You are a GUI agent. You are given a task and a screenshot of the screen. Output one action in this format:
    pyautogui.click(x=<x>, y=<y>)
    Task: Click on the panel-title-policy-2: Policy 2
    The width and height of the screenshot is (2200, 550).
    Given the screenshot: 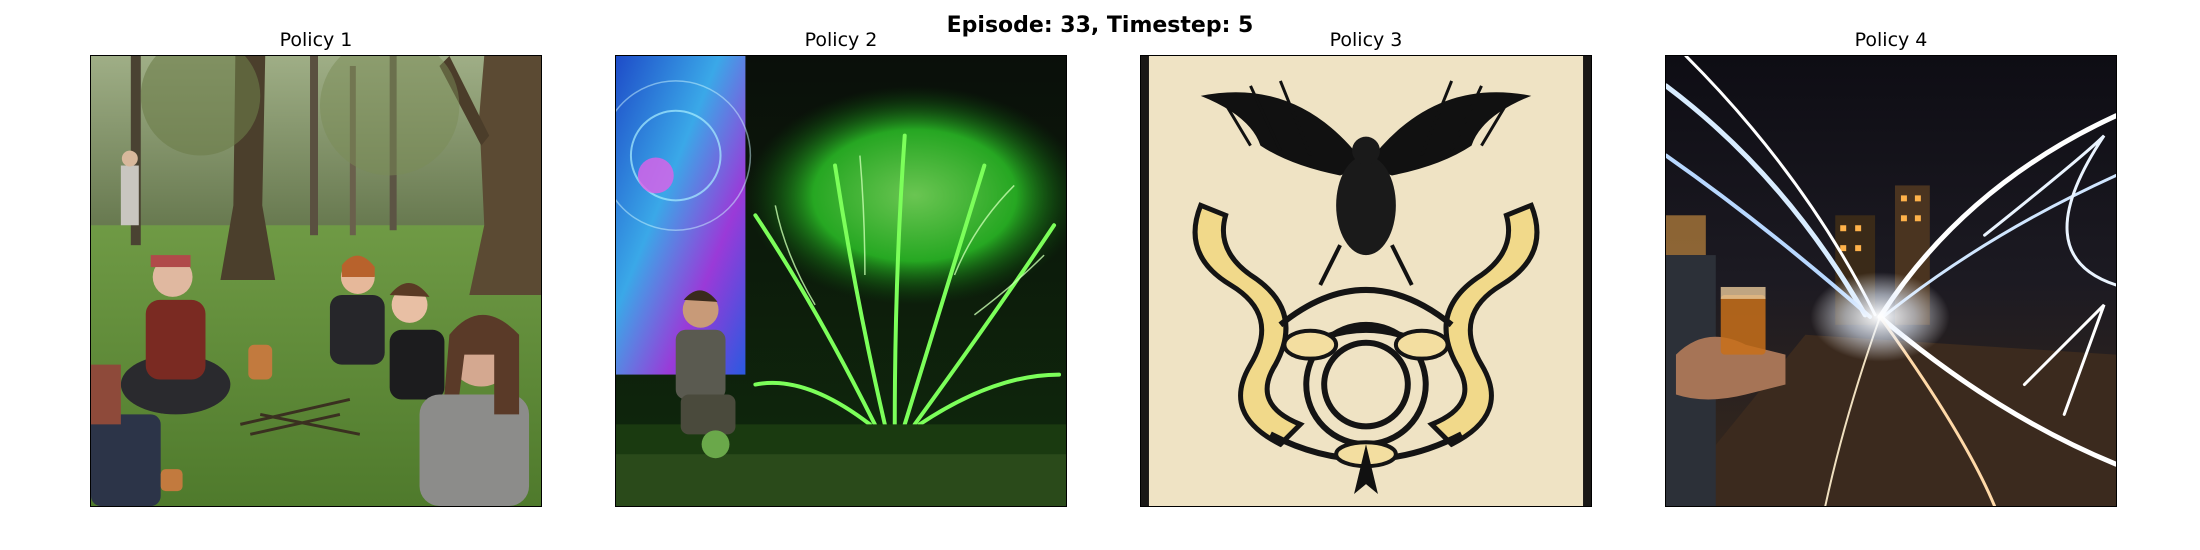 What is the action you would take?
    pyautogui.click(x=841, y=40)
    